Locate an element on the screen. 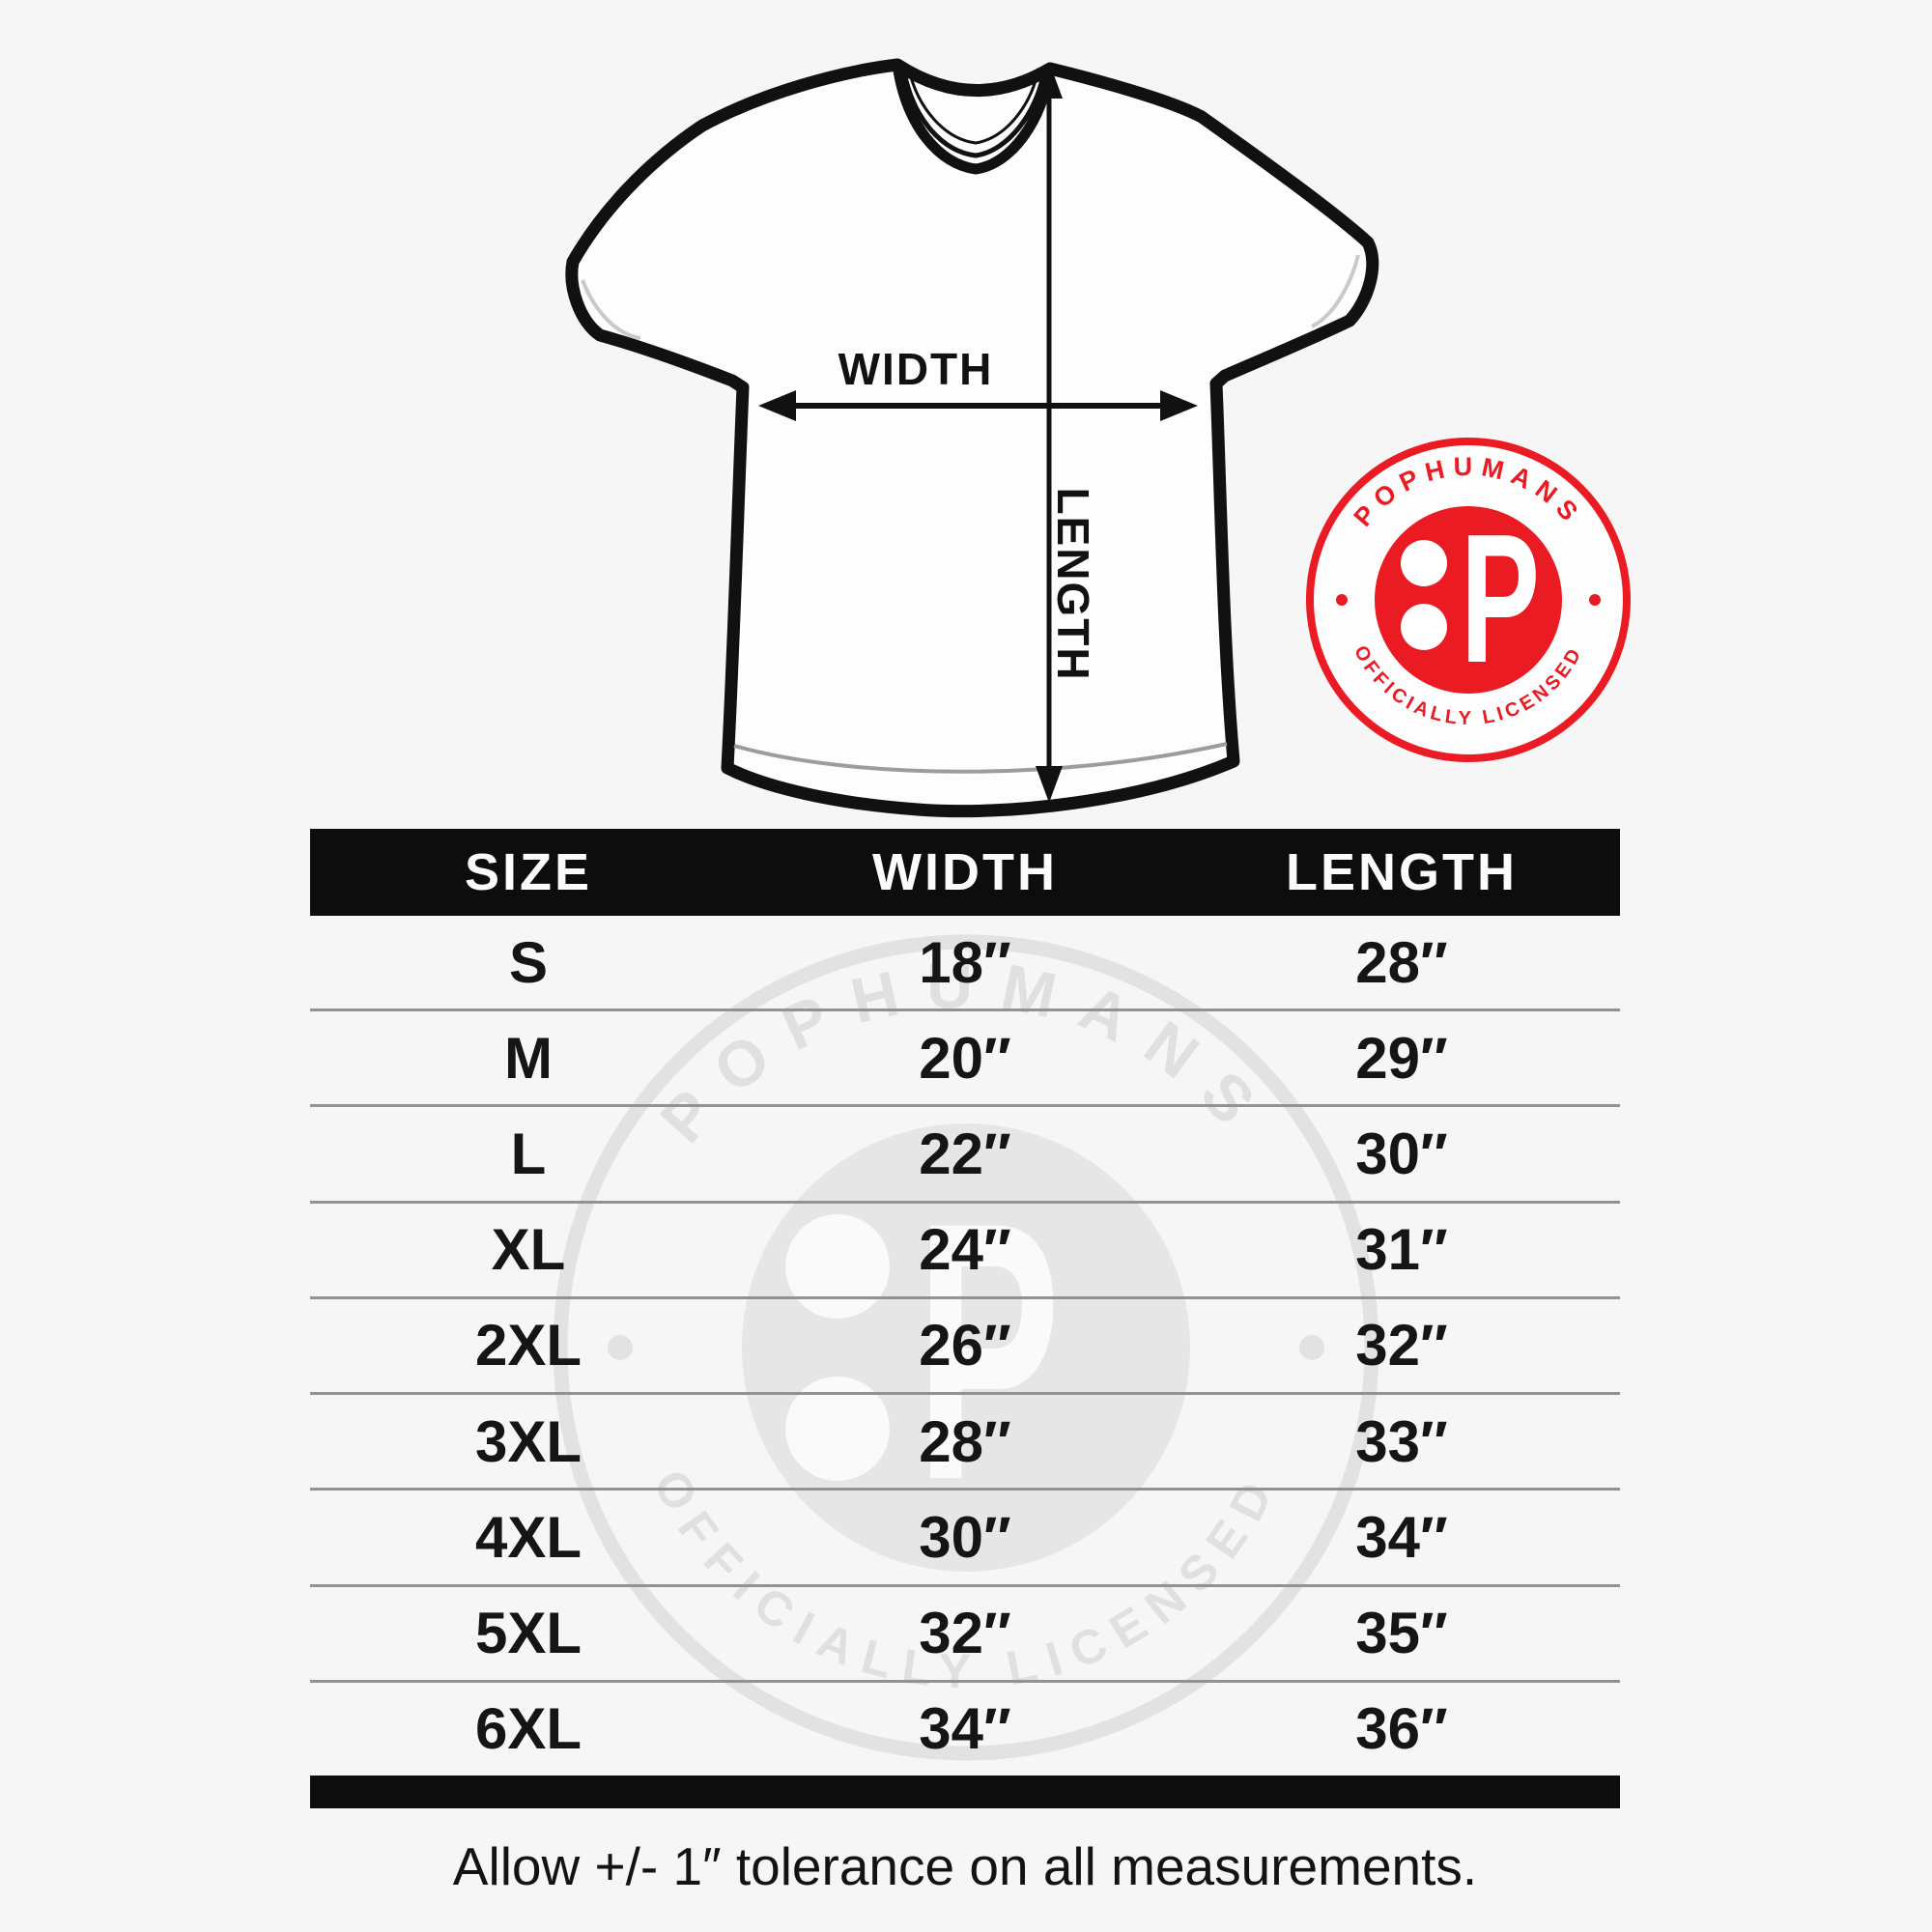  cell-length: 30″ is located at coordinates (1401, 1154).